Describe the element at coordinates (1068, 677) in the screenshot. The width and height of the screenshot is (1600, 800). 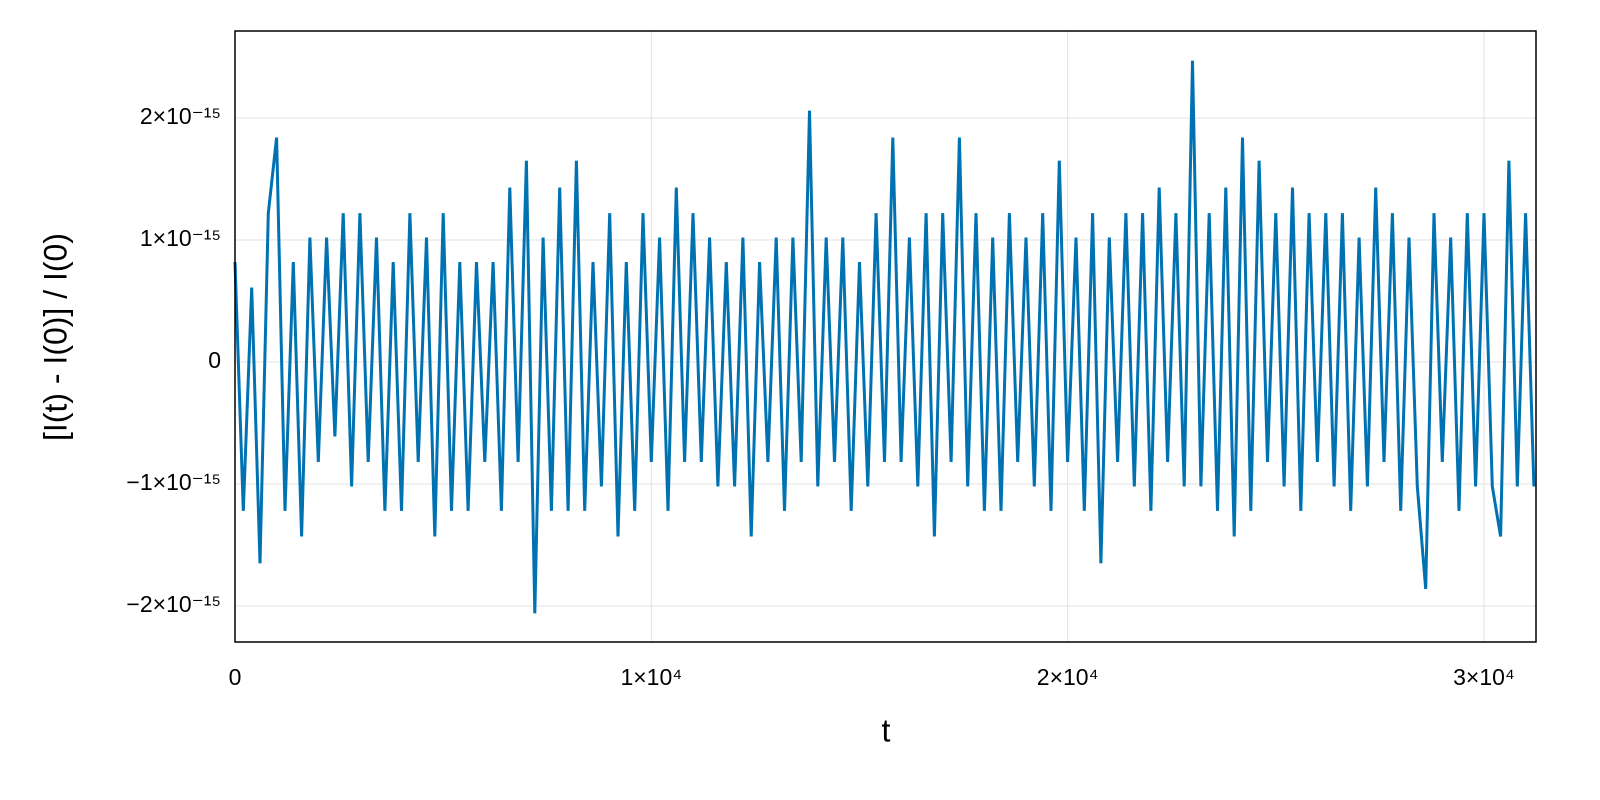
I see `x-tick-label: 2×10⁴` at that location.